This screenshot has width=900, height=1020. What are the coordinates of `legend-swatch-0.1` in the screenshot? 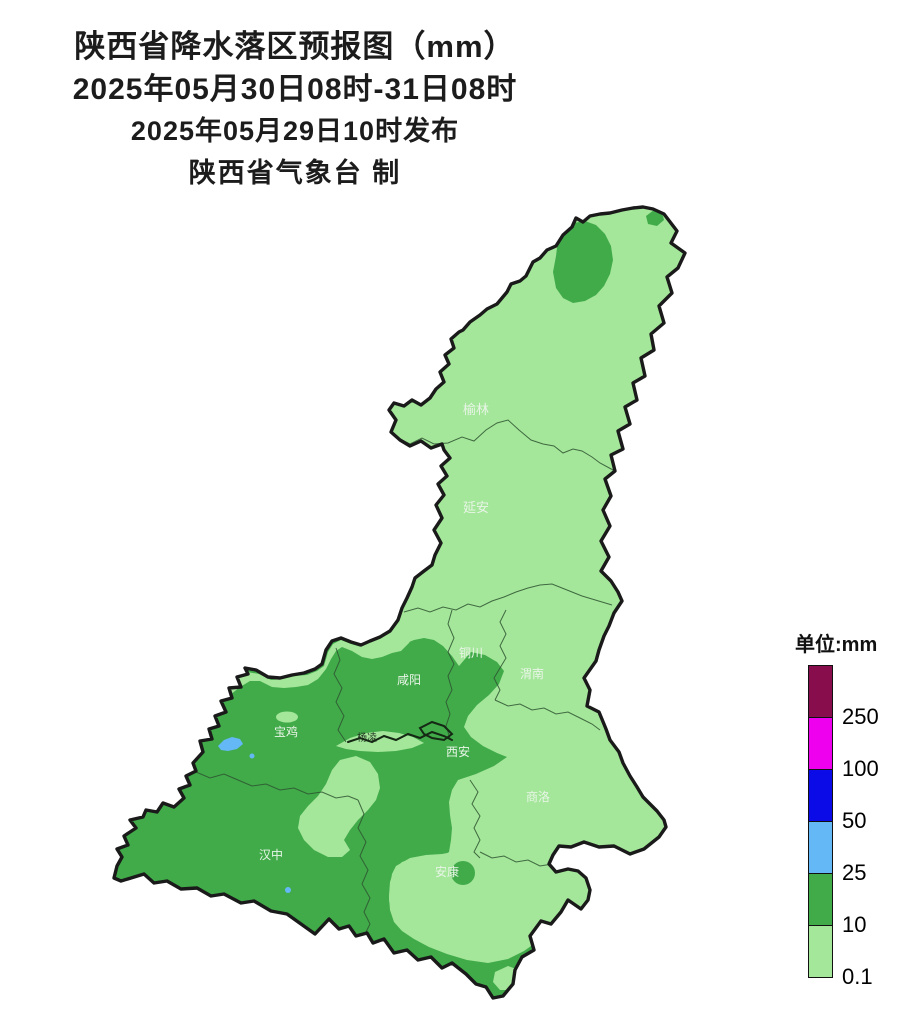 It's located at (820, 951).